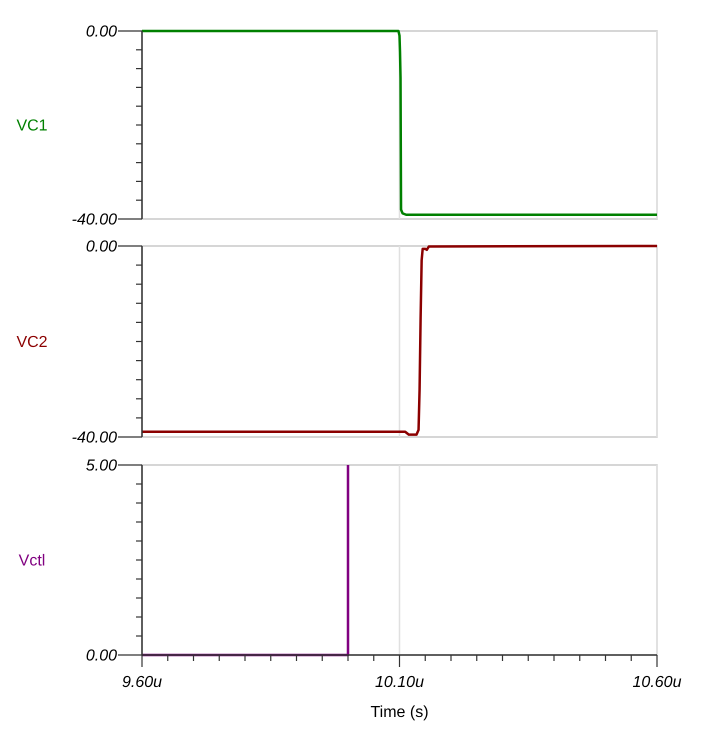 This screenshot has width=713, height=734. What do you see at coordinates (142, 682) in the screenshot?
I see `x-tick-label: 9.60u` at bounding box center [142, 682].